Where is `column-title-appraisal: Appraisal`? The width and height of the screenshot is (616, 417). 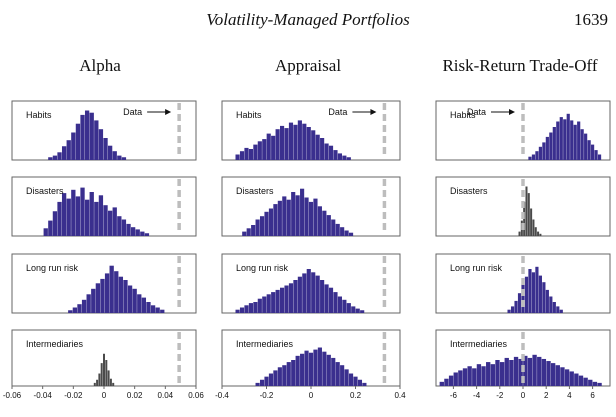
column-title-appraisal: Appraisal is located at coordinates (308, 65).